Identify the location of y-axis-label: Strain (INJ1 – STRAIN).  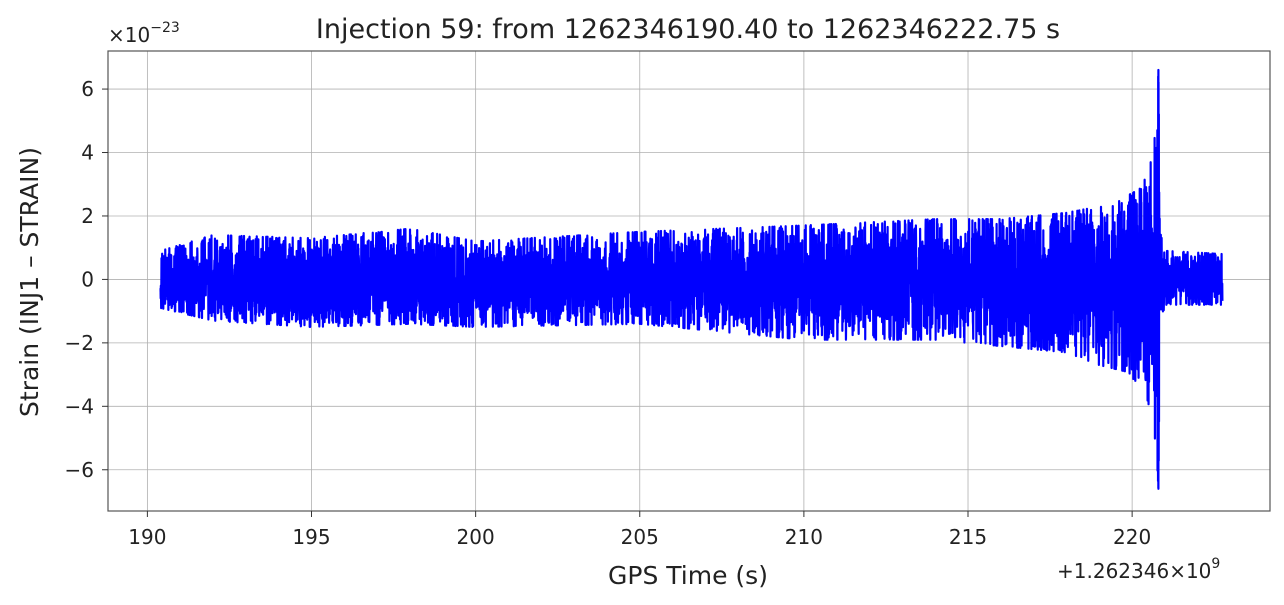
(29, 282).